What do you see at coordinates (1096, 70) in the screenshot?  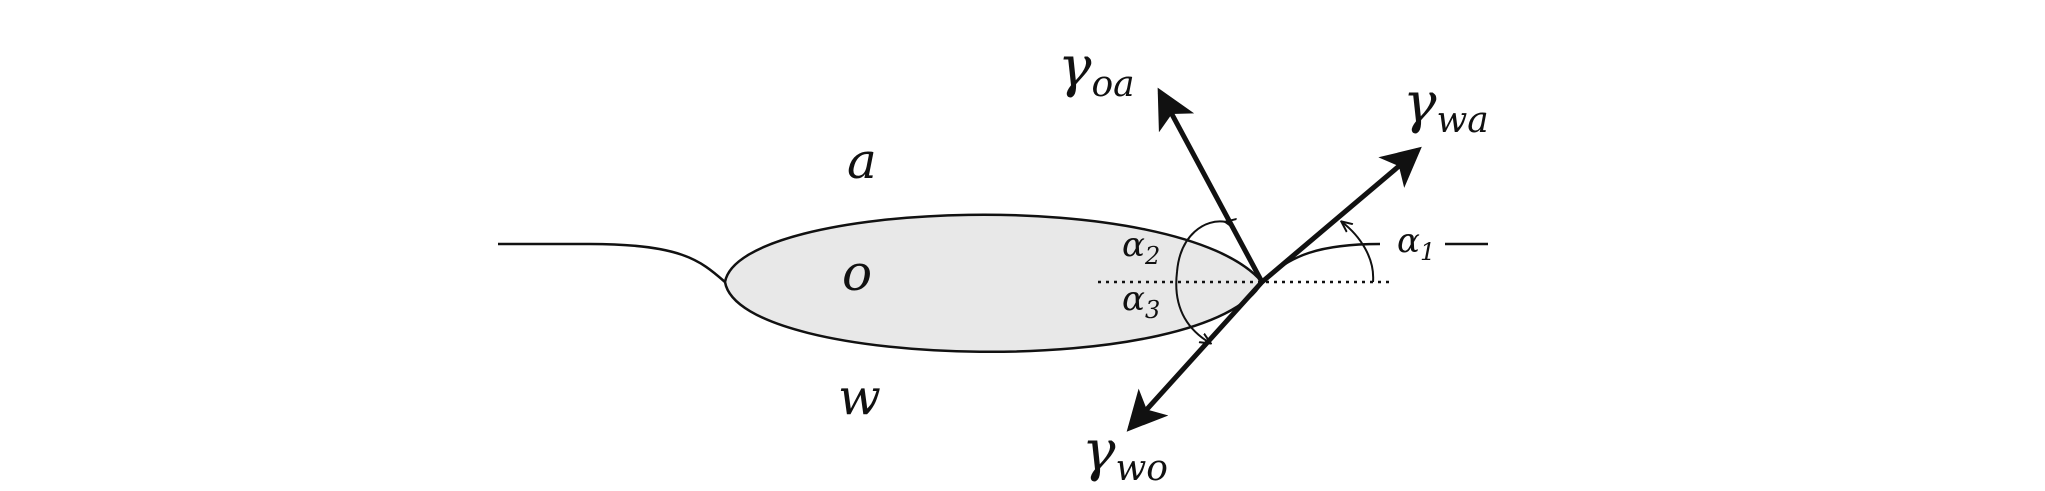 I see `tension-label-oil-air: γoa` at bounding box center [1096, 70].